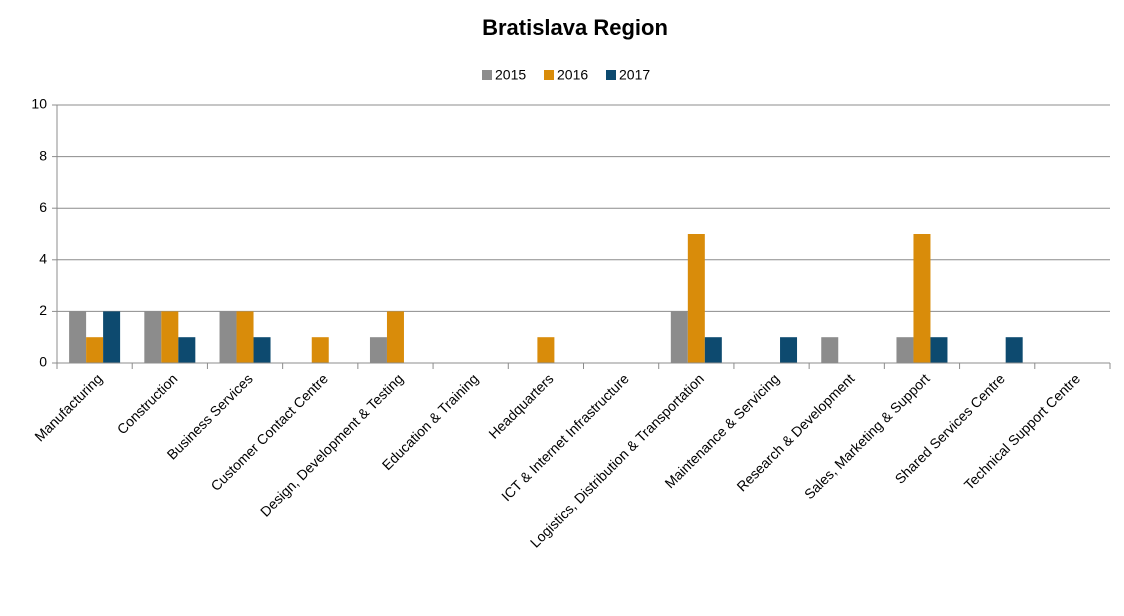 This screenshot has height=616, width=1124. What do you see at coordinates (510, 75) in the screenshot?
I see `legend-label: 2015` at bounding box center [510, 75].